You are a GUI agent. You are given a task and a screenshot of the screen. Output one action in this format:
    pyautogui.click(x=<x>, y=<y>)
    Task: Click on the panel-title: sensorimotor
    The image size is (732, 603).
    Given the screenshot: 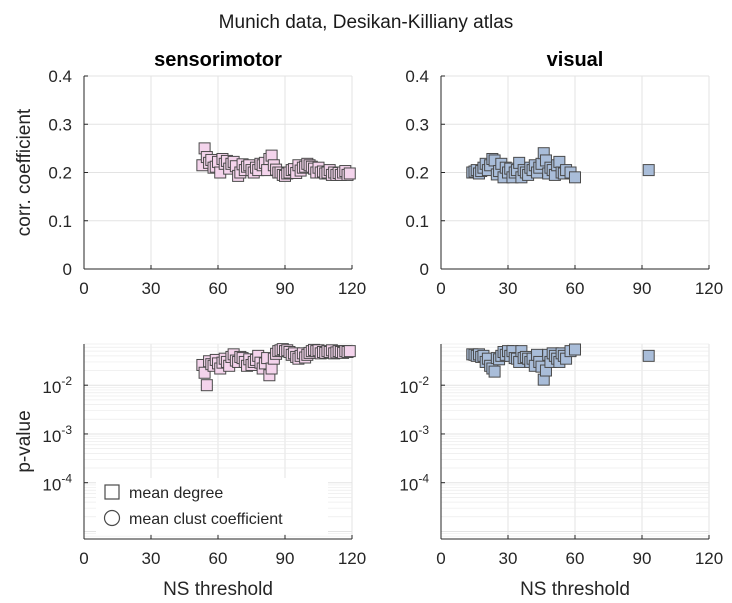 What is the action you would take?
    pyautogui.click(x=218, y=60)
    